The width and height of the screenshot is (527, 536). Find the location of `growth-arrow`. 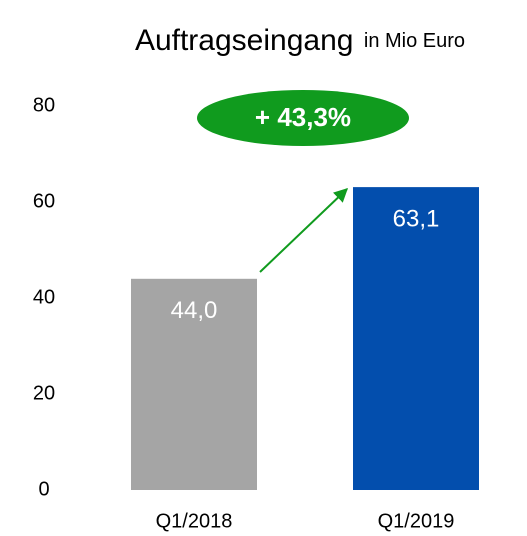

growth-arrow is located at coordinates (304, 230).